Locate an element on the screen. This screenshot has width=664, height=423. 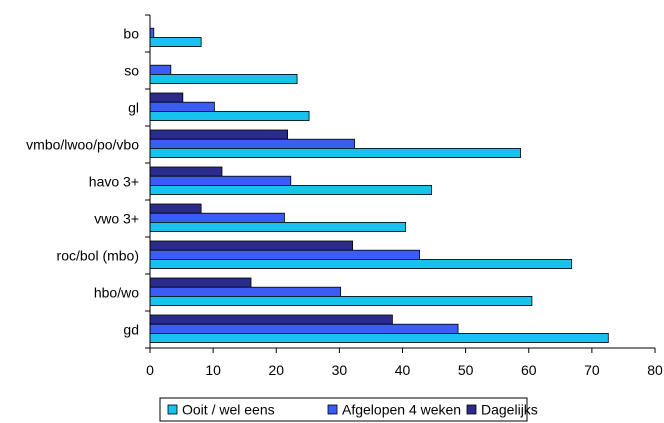
bar-gl-s1 is located at coordinates (182, 106).